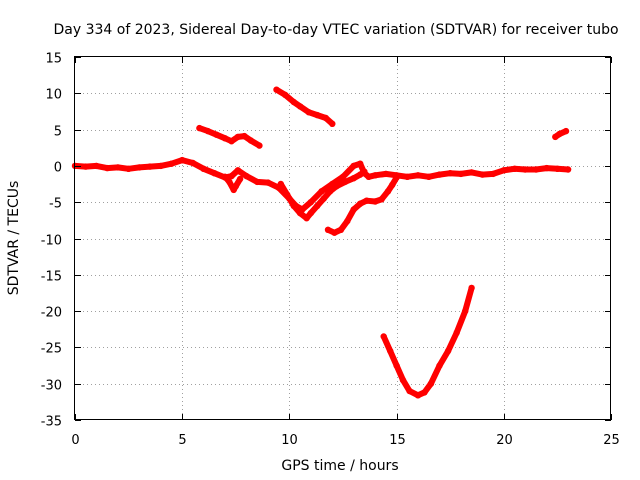  What do you see at coordinates (504, 440) in the screenshot?
I see `x-tick-label: 20` at bounding box center [504, 440].